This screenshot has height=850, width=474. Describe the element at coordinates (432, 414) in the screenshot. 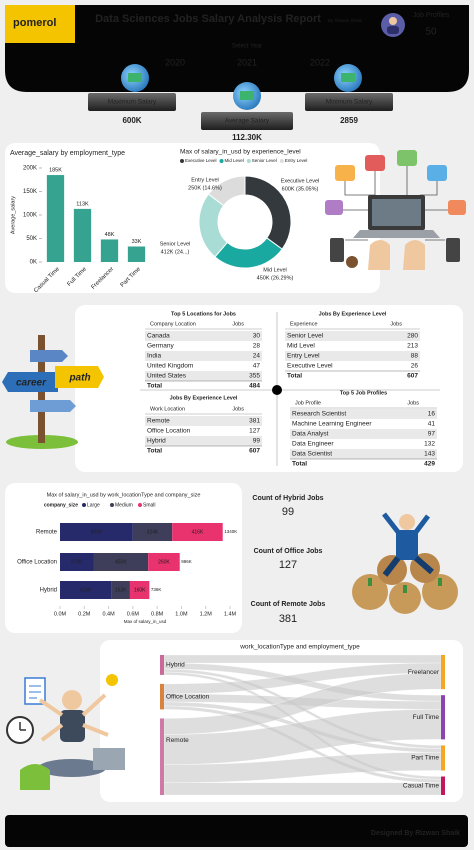

I see `table-cell: 16` at that location.